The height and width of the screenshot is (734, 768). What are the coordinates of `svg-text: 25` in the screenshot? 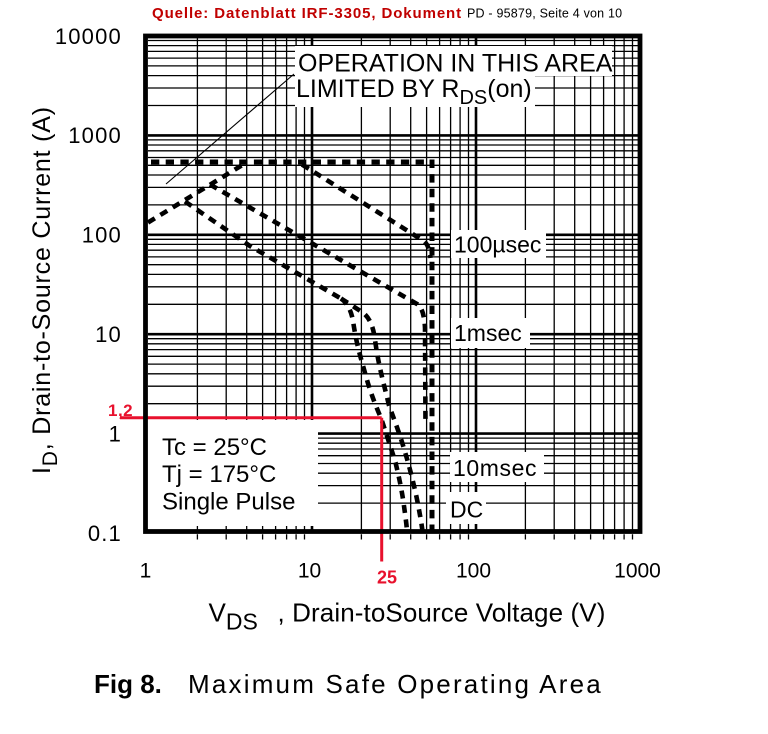 It's located at (387, 578).